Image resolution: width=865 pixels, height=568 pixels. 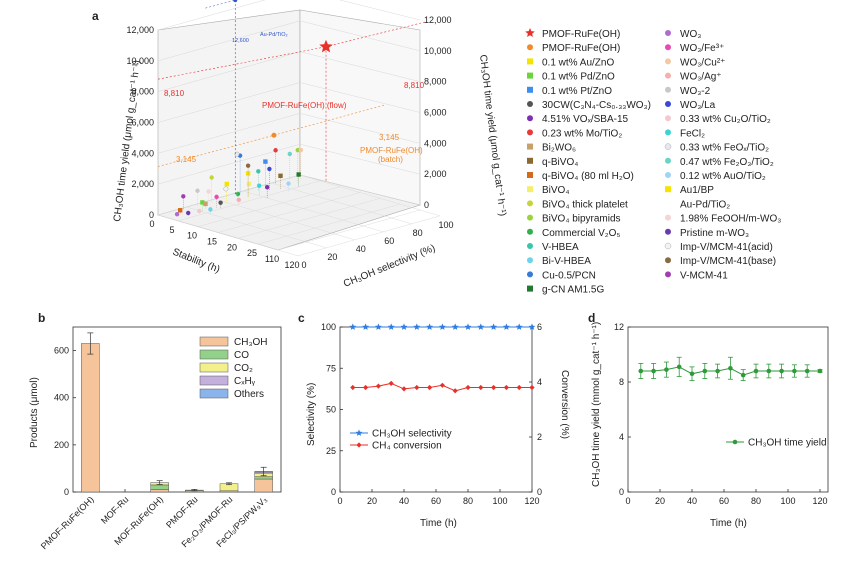 What do you see at coordinates (214, 354) in the screenshot?
I see `panel-b-legend-swatch` at bounding box center [214, 354].